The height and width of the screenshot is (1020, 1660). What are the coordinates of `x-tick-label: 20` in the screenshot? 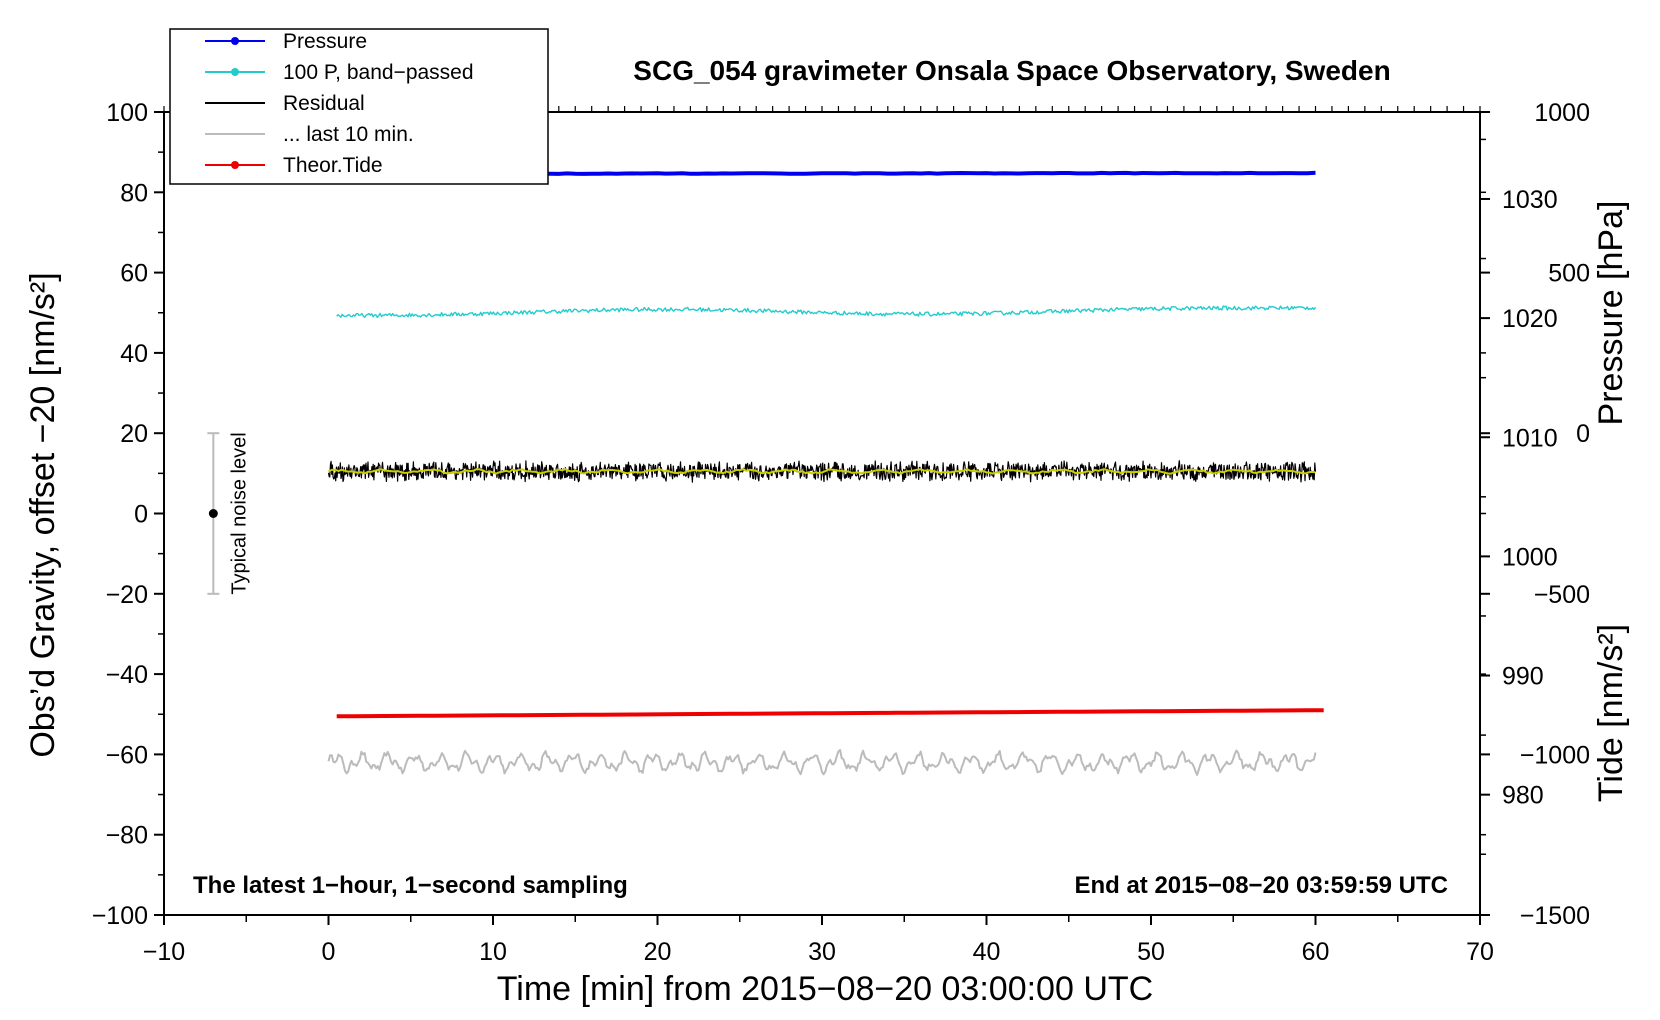 It's located at (658, 952).